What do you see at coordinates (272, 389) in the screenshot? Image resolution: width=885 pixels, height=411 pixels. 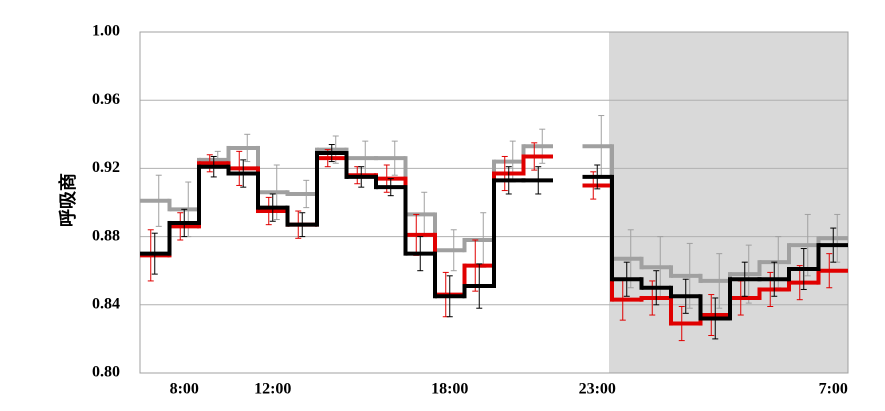 I see `x-tick-label: 12:00` at bounding box center [272, 389].